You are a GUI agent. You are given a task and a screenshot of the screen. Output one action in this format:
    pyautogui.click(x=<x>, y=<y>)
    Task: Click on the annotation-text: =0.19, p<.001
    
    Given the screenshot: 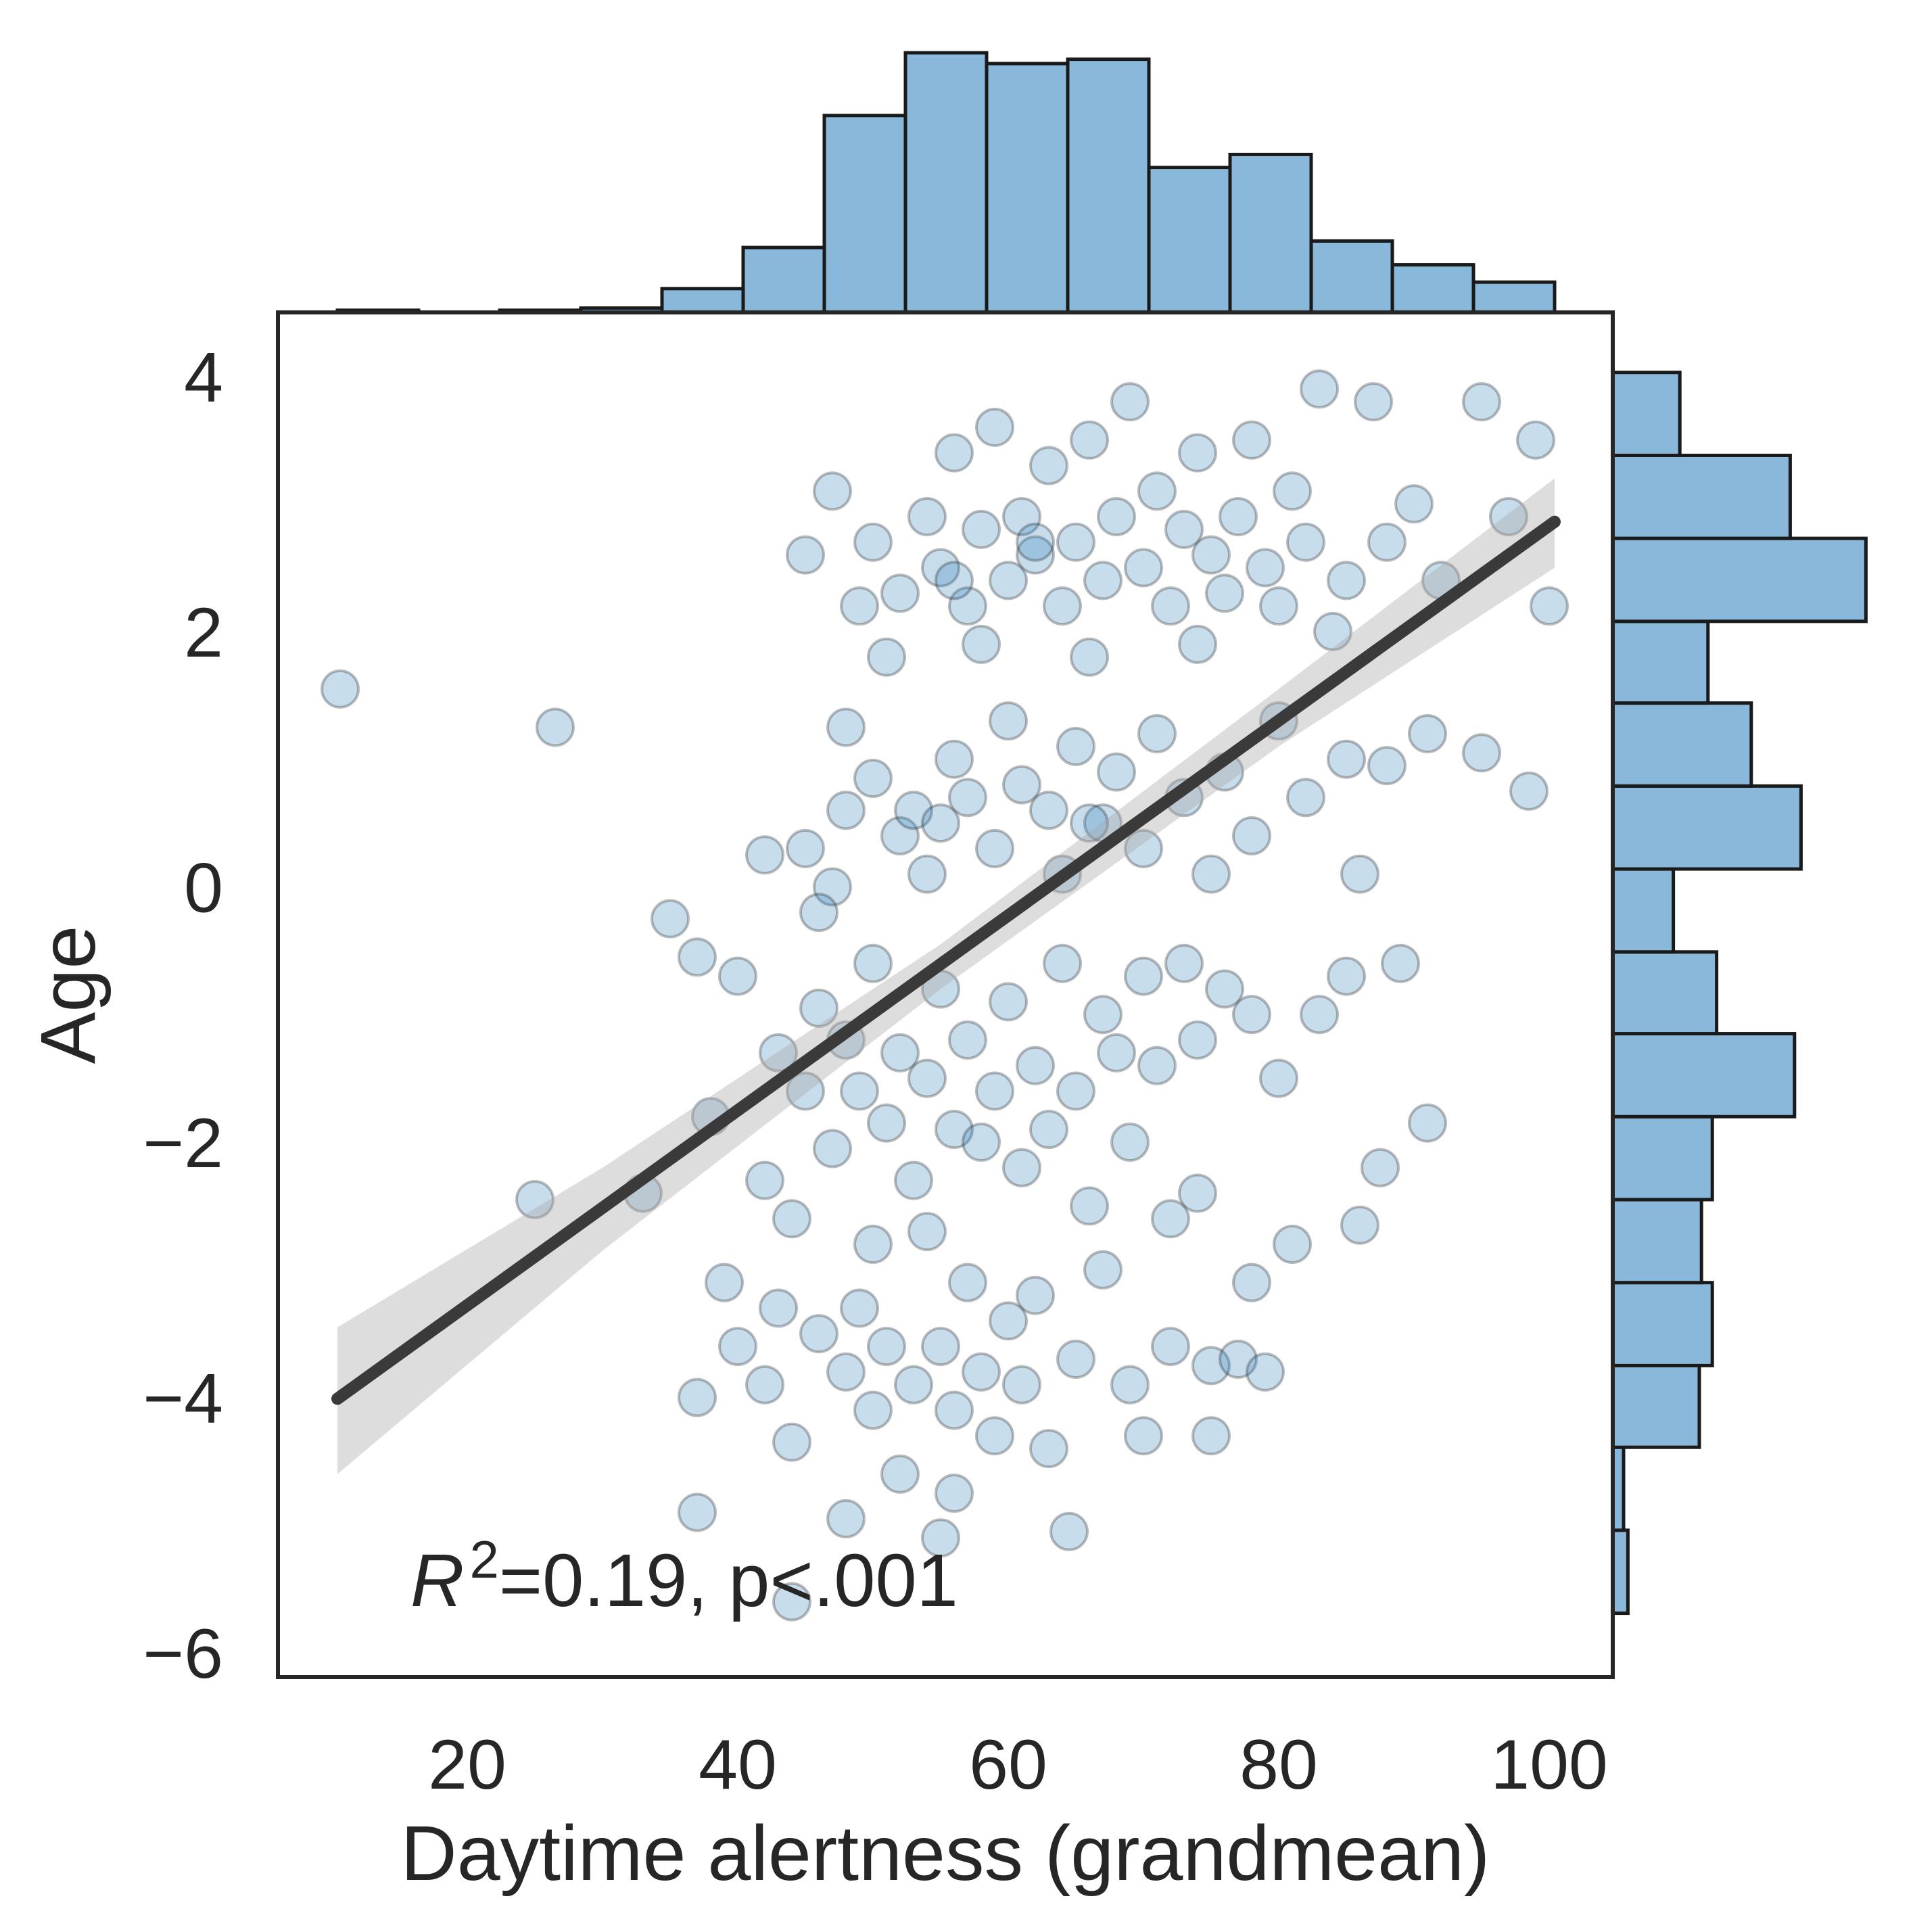 What is the action you would take?
    pyautogui.click(x=728, y=1580)
    